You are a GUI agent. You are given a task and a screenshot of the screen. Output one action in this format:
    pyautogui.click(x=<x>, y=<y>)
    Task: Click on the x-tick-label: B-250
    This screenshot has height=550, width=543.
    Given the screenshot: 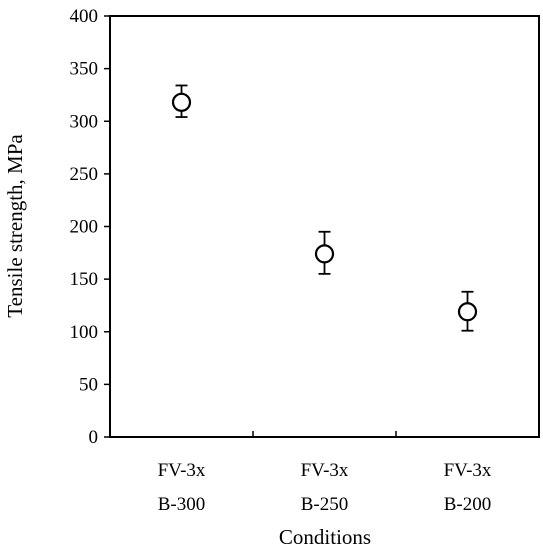 What is the action you would take?
    pyautogui.click(x=325, y=504)
    